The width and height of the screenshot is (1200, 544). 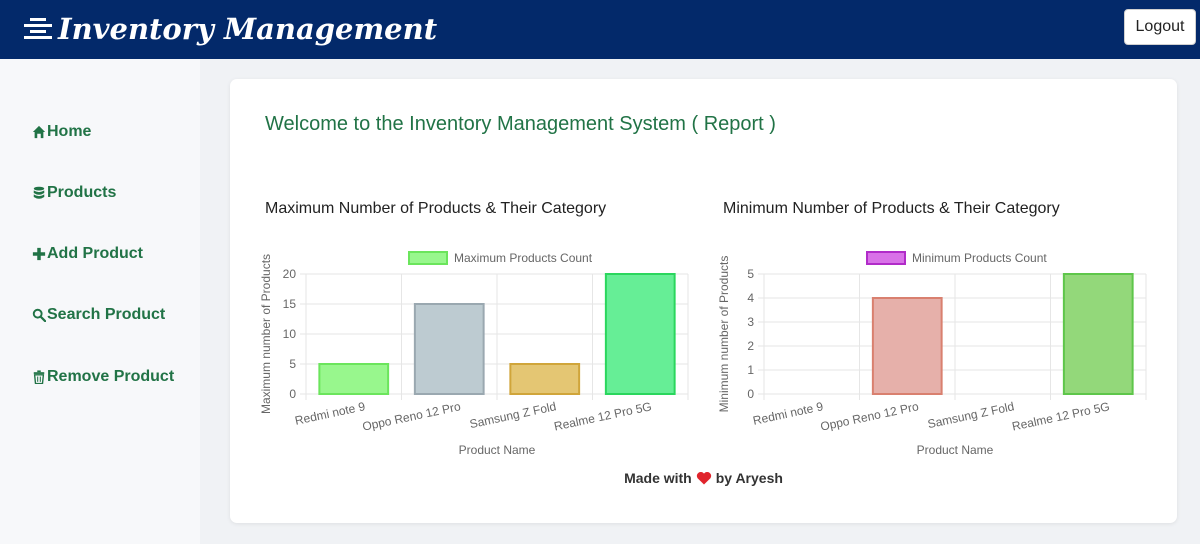 What do you see at coordinates (600, 29) in the screenshot?
I see `top-navbar: Inventory Management Logout` at bounding box center [600, 29].